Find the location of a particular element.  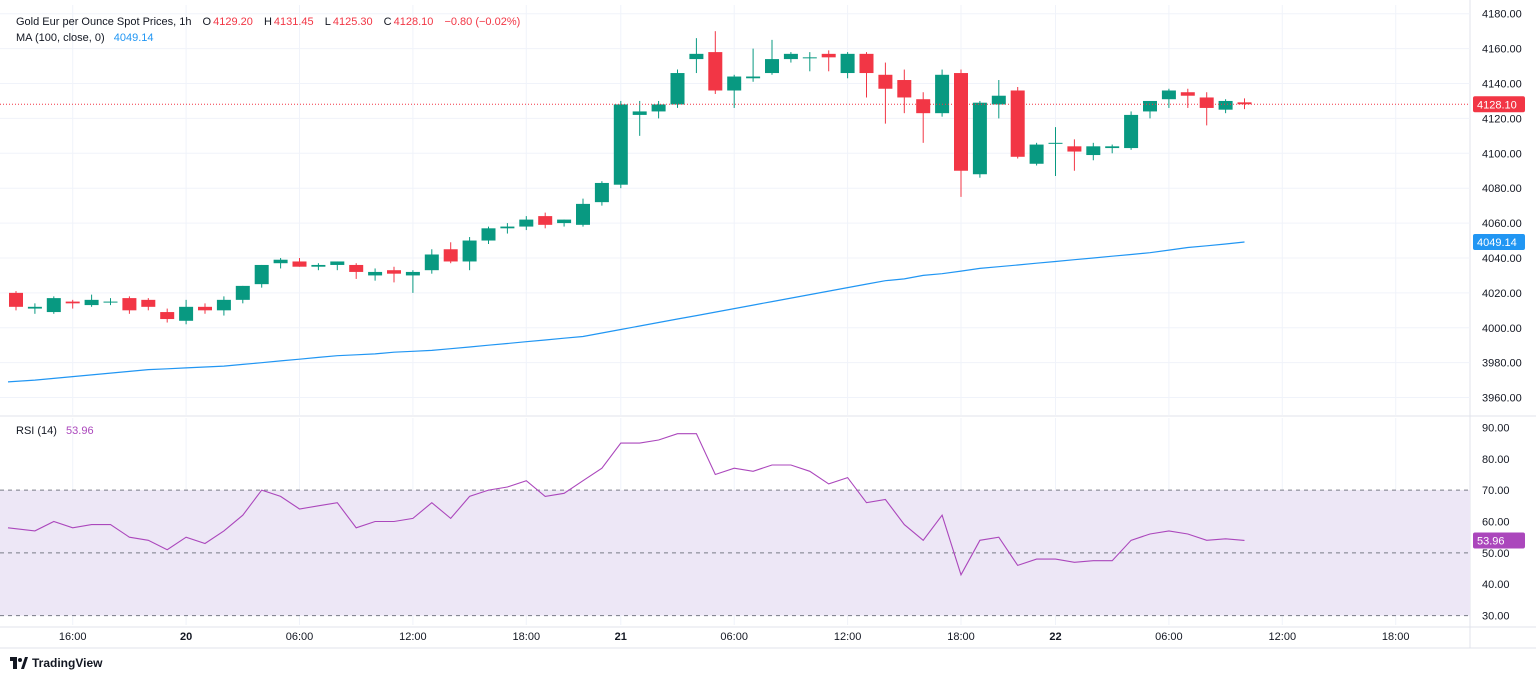

rsi-tick-label: 50.00 is located at coordinates (1496, 554).